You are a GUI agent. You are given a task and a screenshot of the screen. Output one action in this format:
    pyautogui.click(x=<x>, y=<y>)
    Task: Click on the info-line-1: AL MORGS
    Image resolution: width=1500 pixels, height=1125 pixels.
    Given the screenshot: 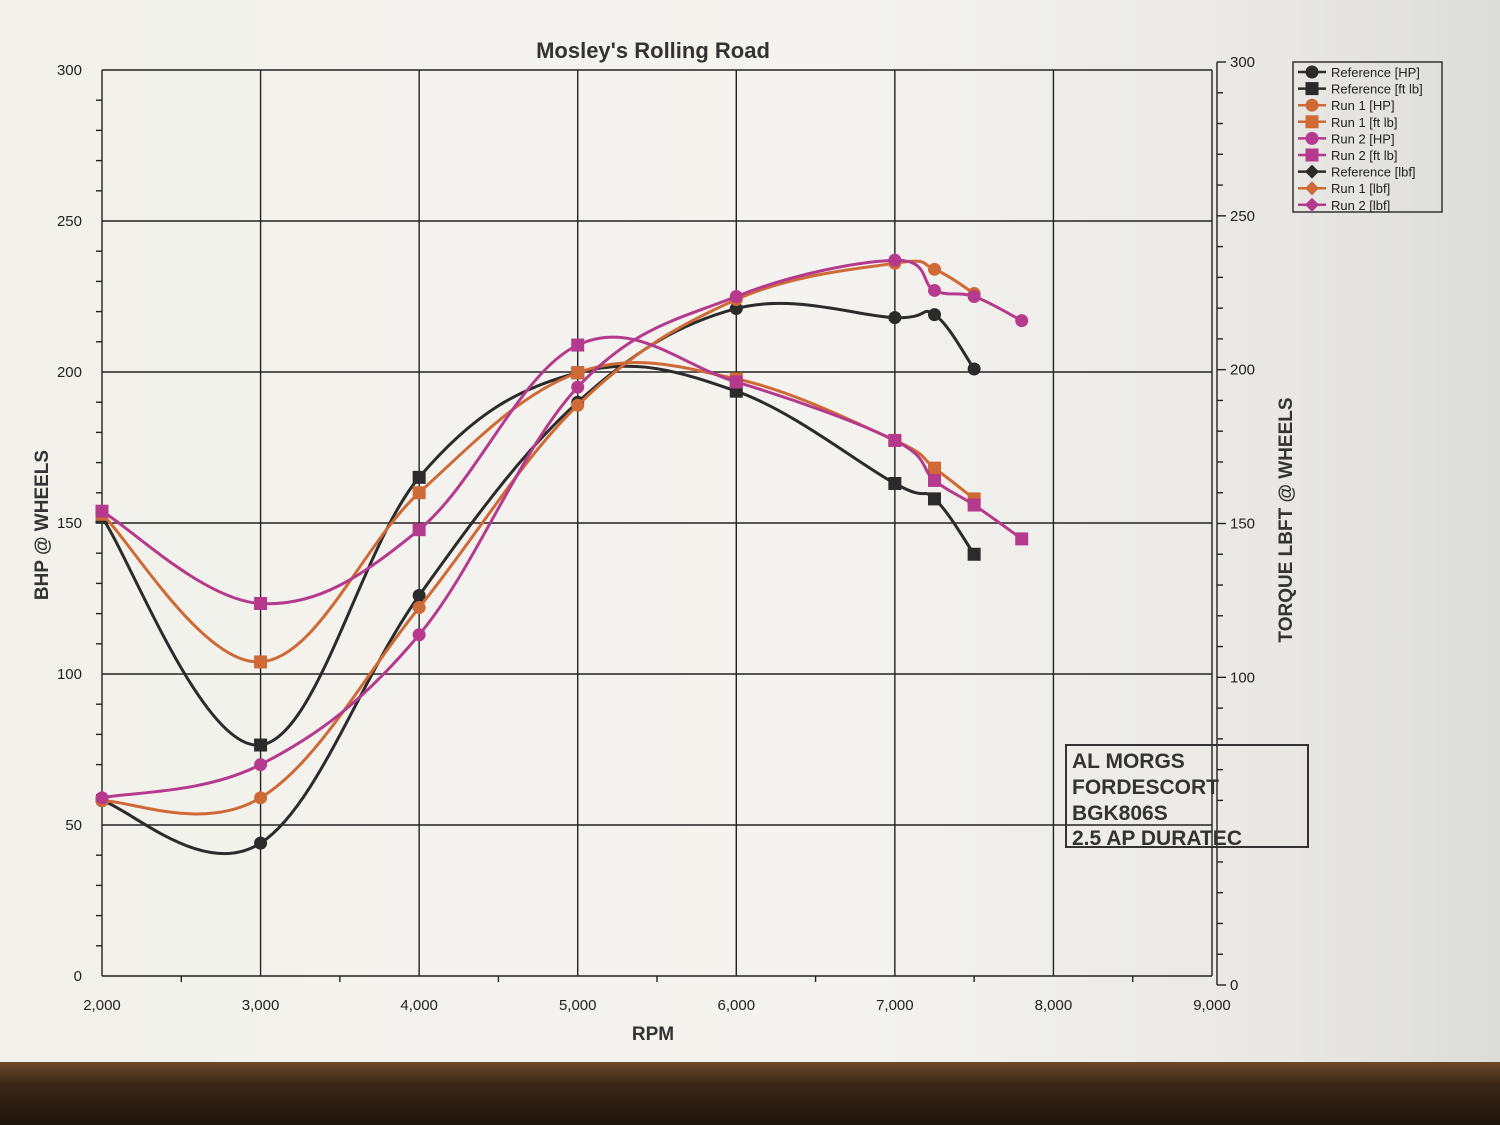 What is the action you would take?
    pyautogui.click(x=1128, y=761)
    